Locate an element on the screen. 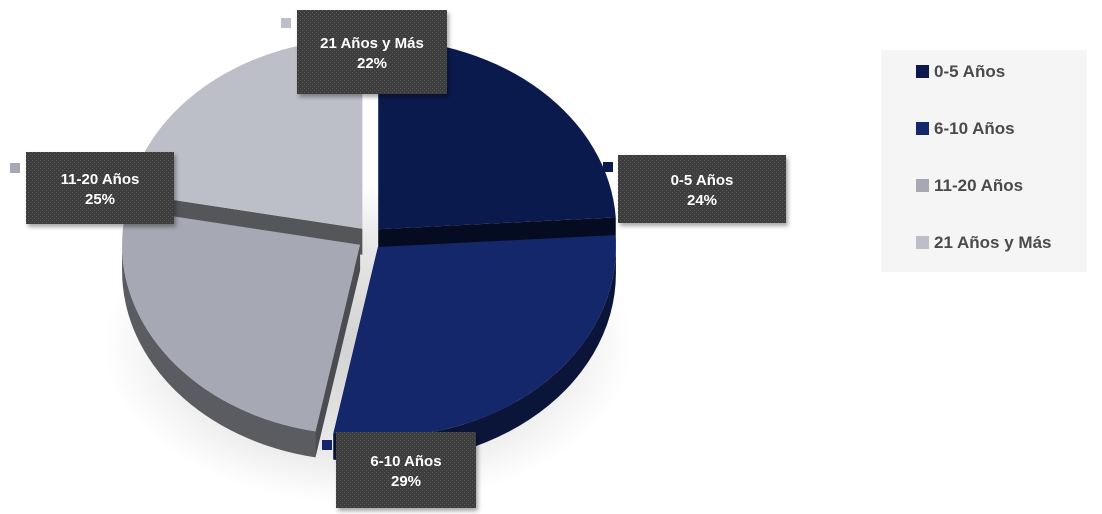 This screenshot has height=514, width=1102. data-label-6-10-anos: 6-10 Años 29% is located at coordinates (399, 470).